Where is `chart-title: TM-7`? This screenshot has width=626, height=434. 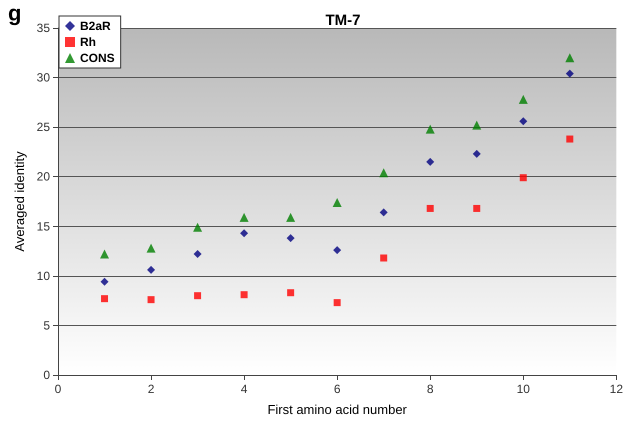 chart-title: TM-7 is located at coordinates (343, 20).